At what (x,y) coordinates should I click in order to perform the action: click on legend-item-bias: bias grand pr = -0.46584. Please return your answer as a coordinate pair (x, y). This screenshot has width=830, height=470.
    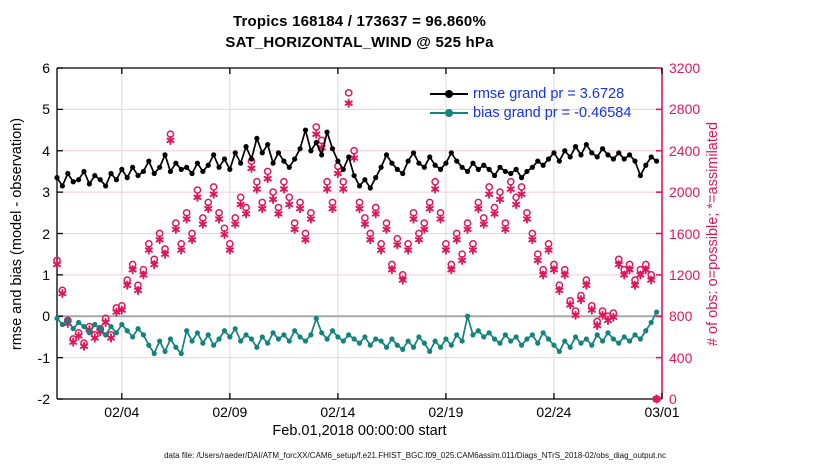
    Looking at the image, I should click on (530, 112).